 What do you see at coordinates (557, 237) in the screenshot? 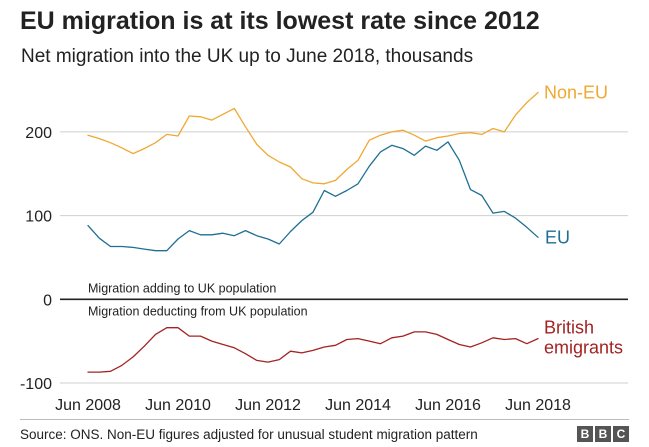
I see `series-label-eu: EU` at bounding box center [557, 237].